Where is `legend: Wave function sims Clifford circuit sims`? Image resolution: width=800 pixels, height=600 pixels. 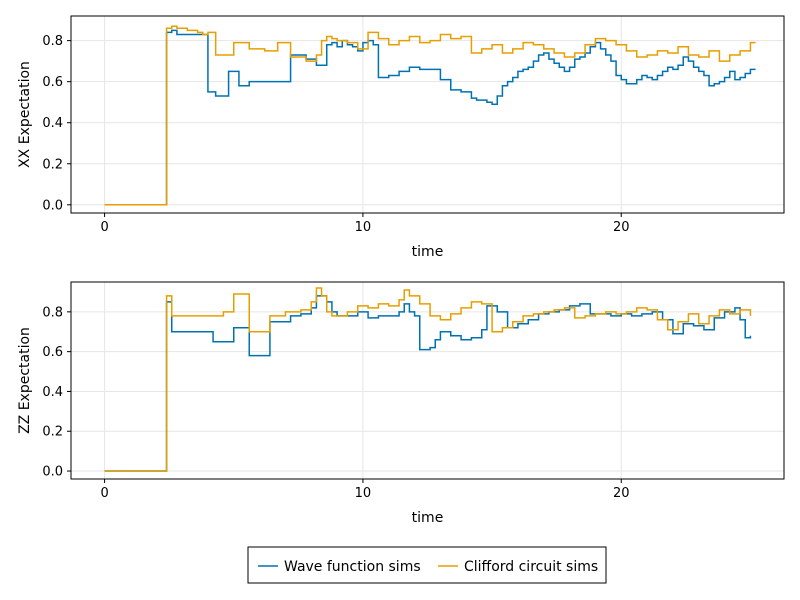 legend: Wave function sims Clifford circuit sims is located at coordinates (427, 565).